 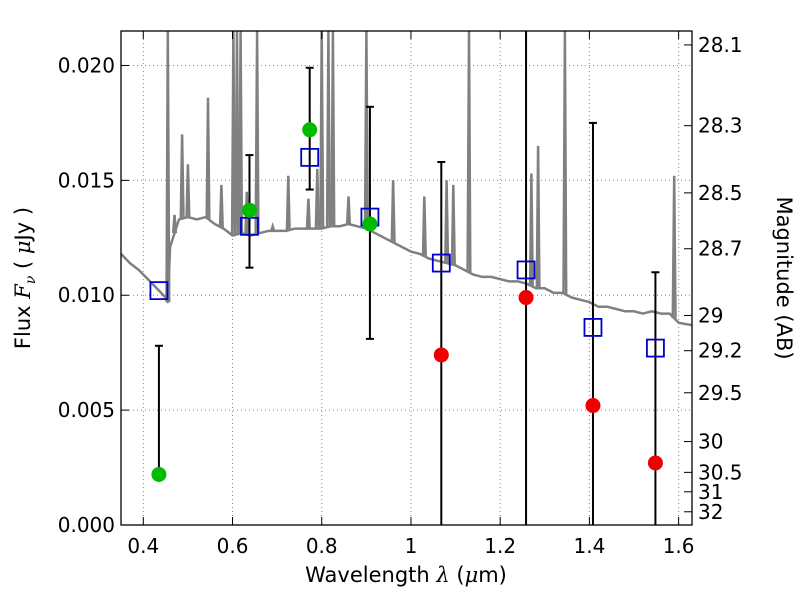 What do you see at coordinates (720, 393) in the screenshot?
I see `y2-tick-label: 29.5` at bounding box center [720, 393].